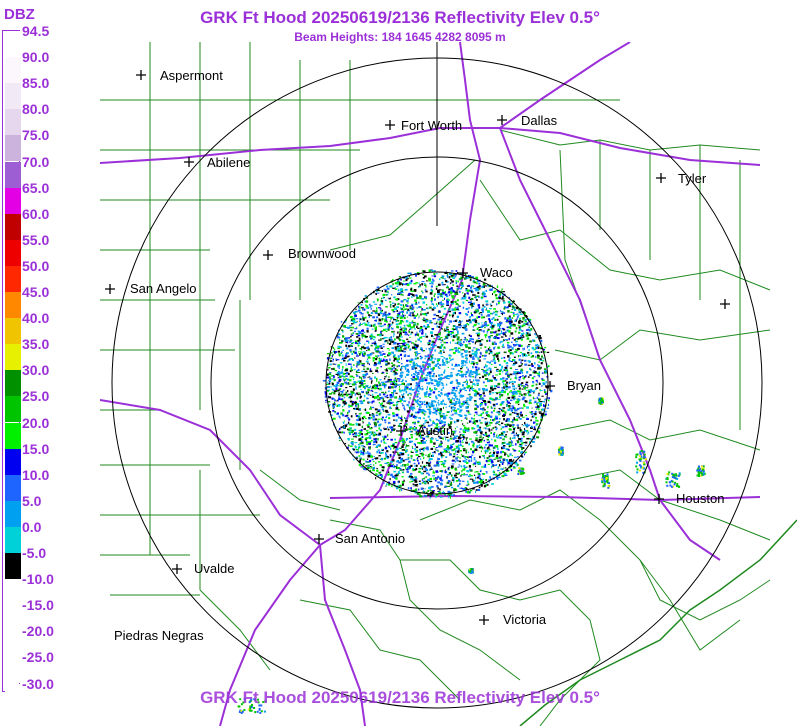  Describe the element at coordinates (13, 331) in the screenshot. I see `legend-swatch` at that location.